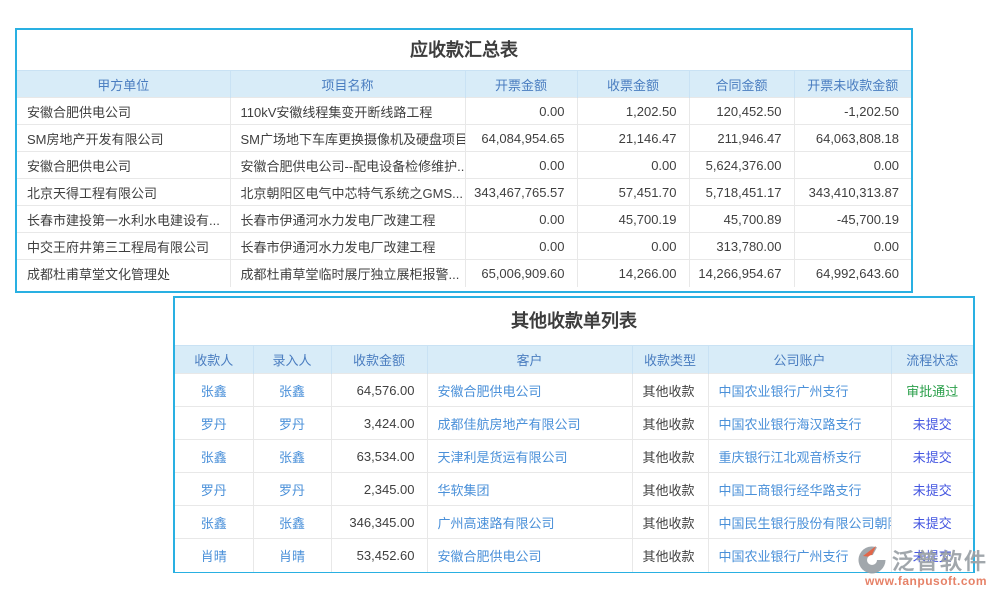 This screenshot has height=600, width=1000. Describe the element at coordinates (214, 359) in the screenshot. I see `col-payee: 收款人` at that location.